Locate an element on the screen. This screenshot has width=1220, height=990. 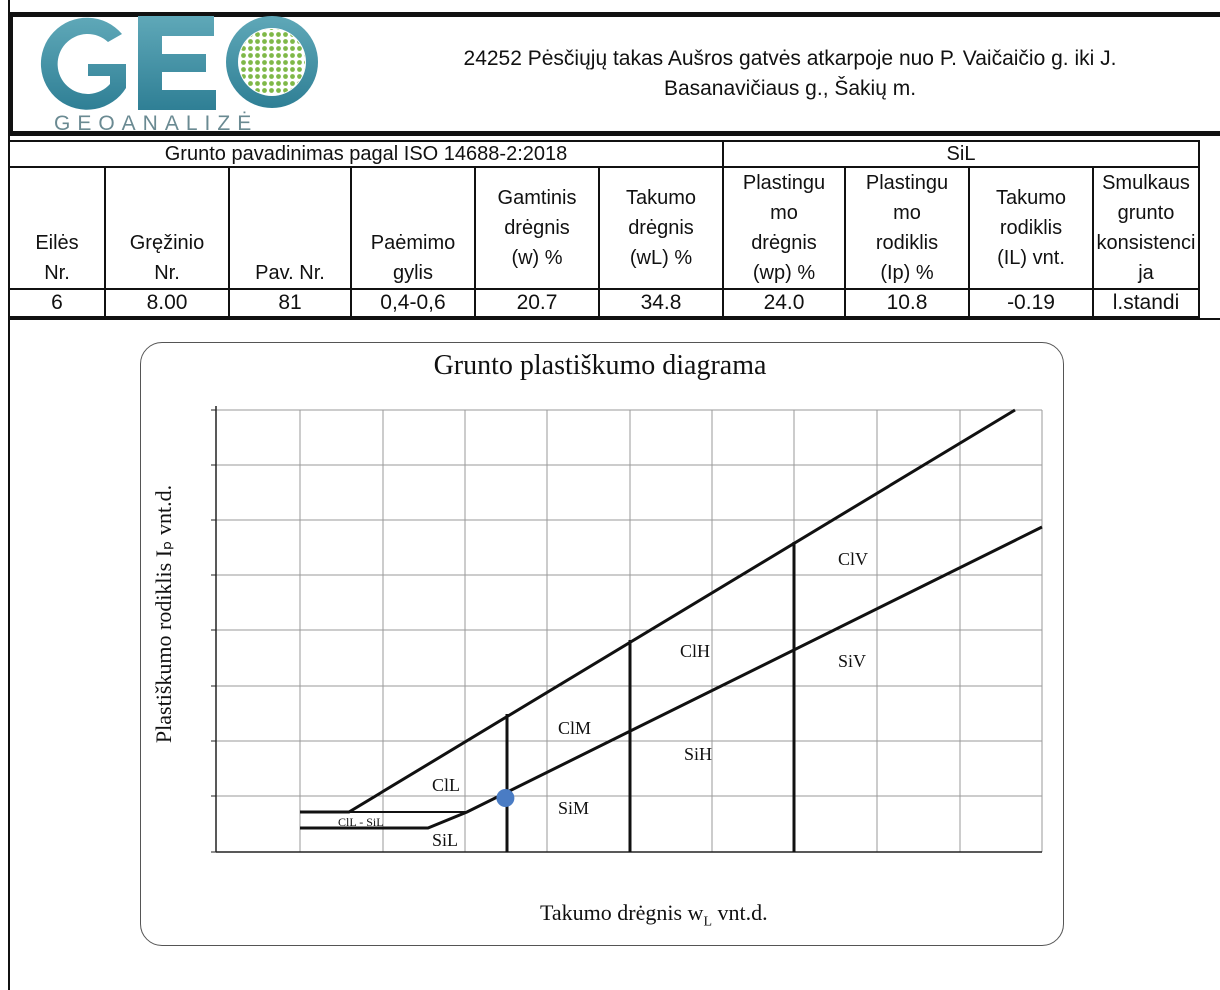
zone-label-clh: ClH is located at coordinates (695, 651).